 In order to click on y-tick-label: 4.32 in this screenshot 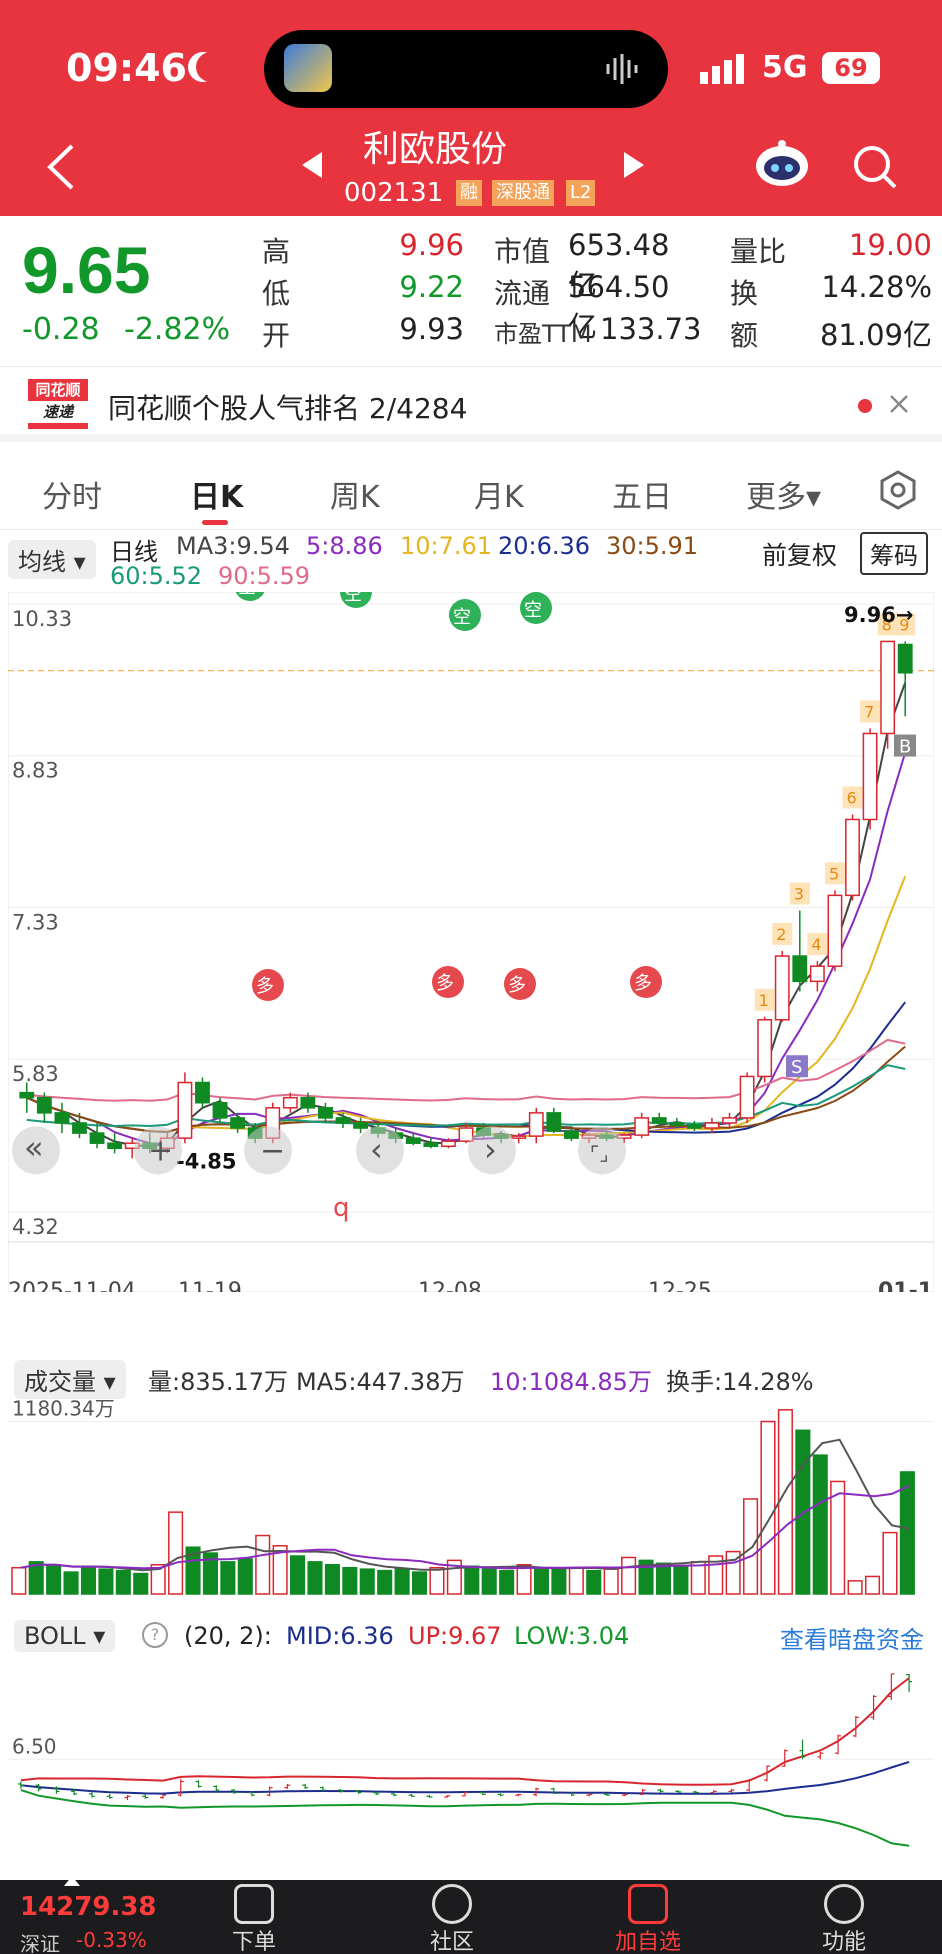, I will do `click(35, 1227)`.